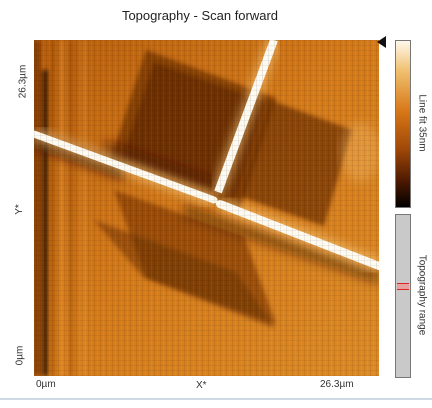 Image resolution: width=432 pixels, height=408 pixels. I want to click on x-axis-title: X*, so click(201, 385).